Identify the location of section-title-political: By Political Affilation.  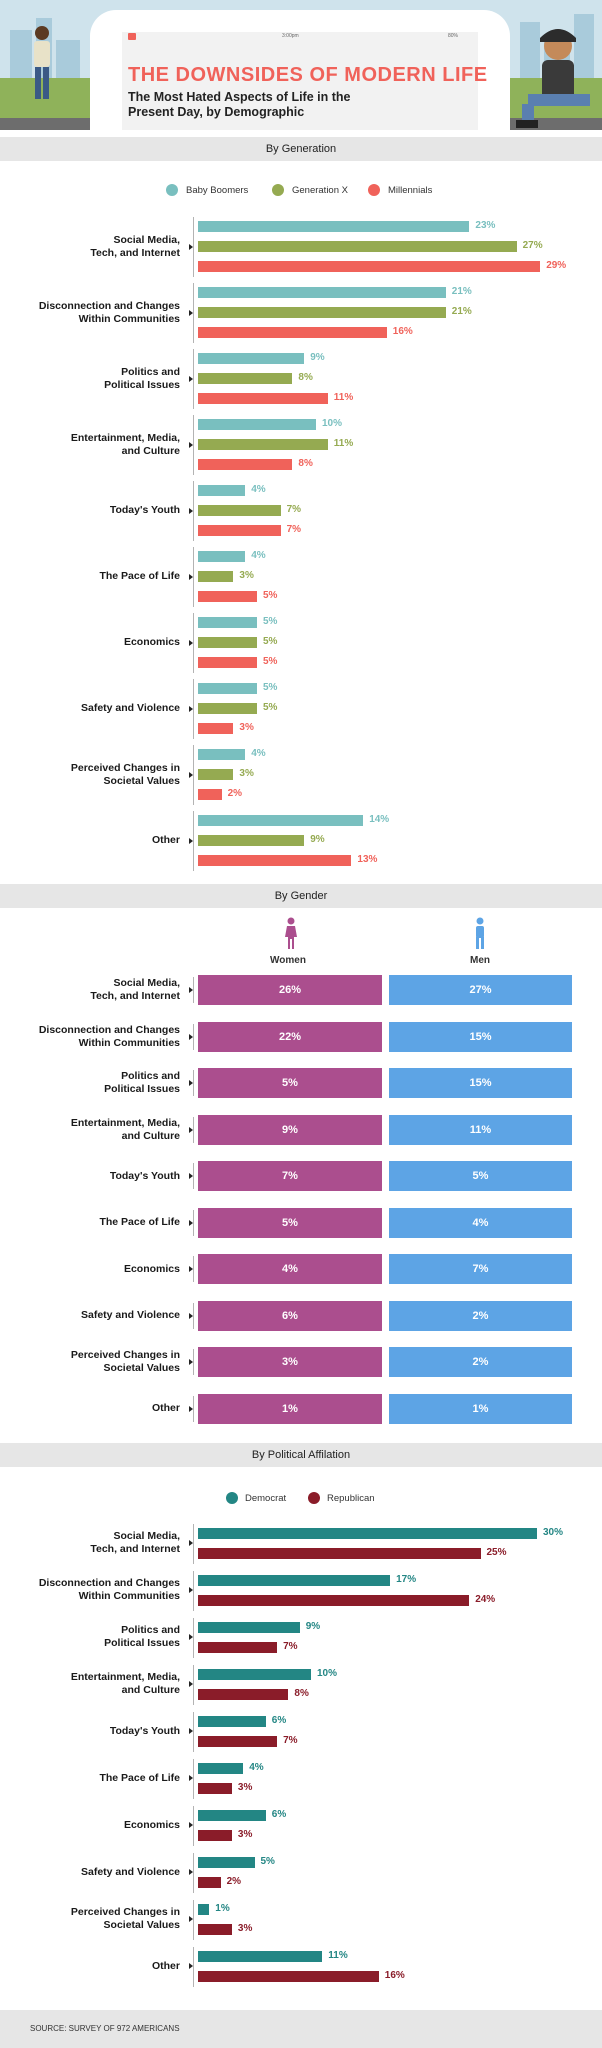
(301, 1455).